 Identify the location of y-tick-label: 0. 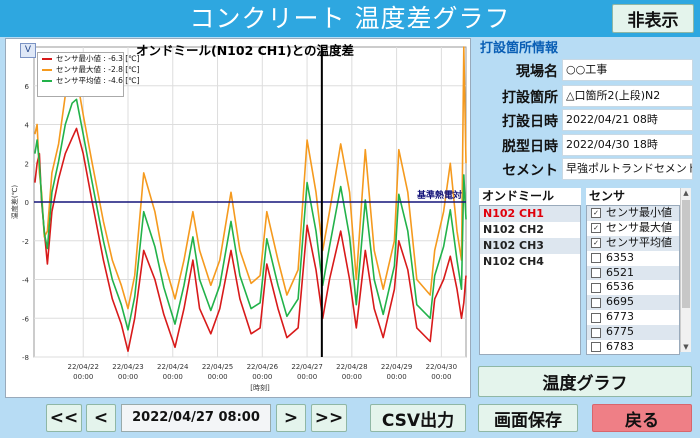
(27, 203).